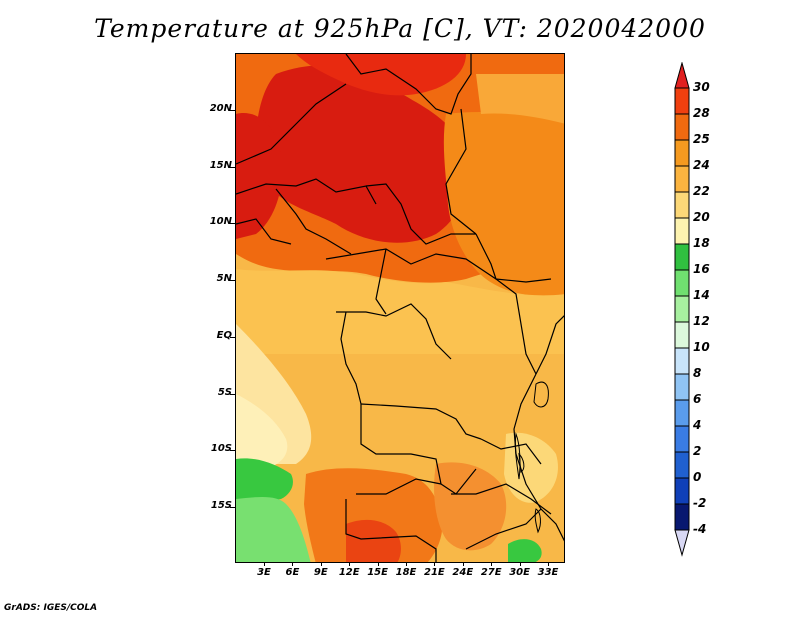  Describe the element at coordinates (701, 295) in the screenshot. I see `colorbar-label: 14` at that location.